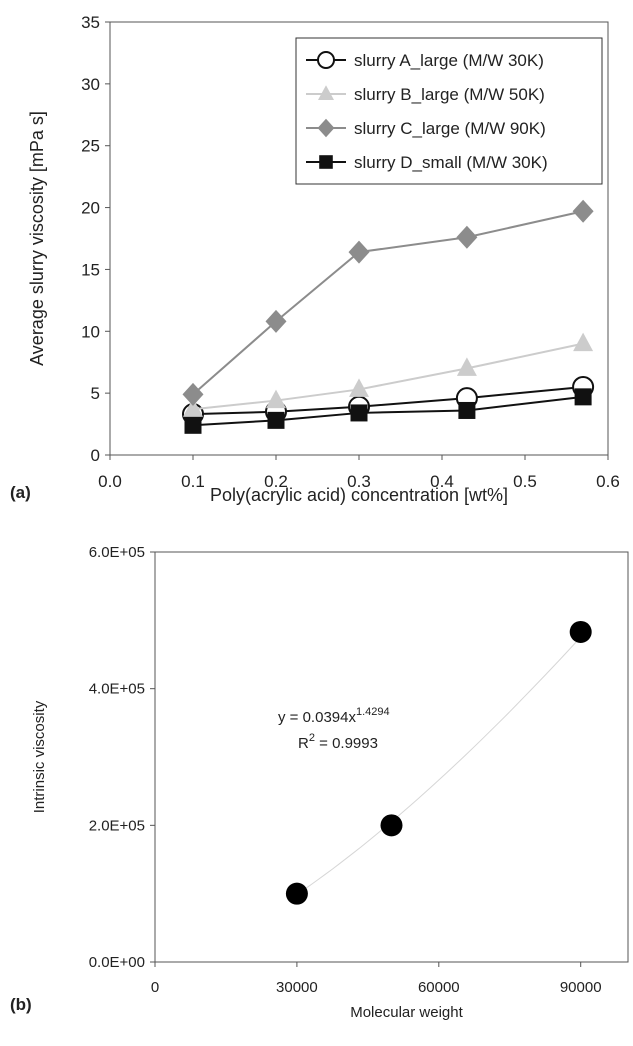  Describe the element at coordinates (90, 22) in the screenshot. I see `y-tick-label-a: 35` at that location.